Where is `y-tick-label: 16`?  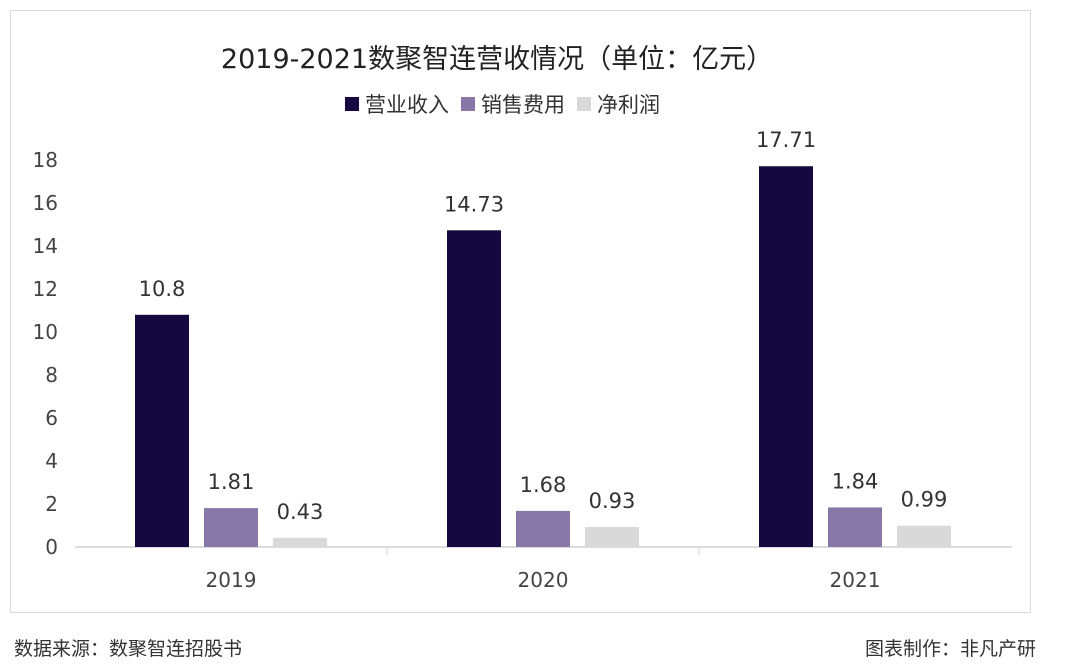 y-tick-label: 16 is located at coordinates (45, 203).